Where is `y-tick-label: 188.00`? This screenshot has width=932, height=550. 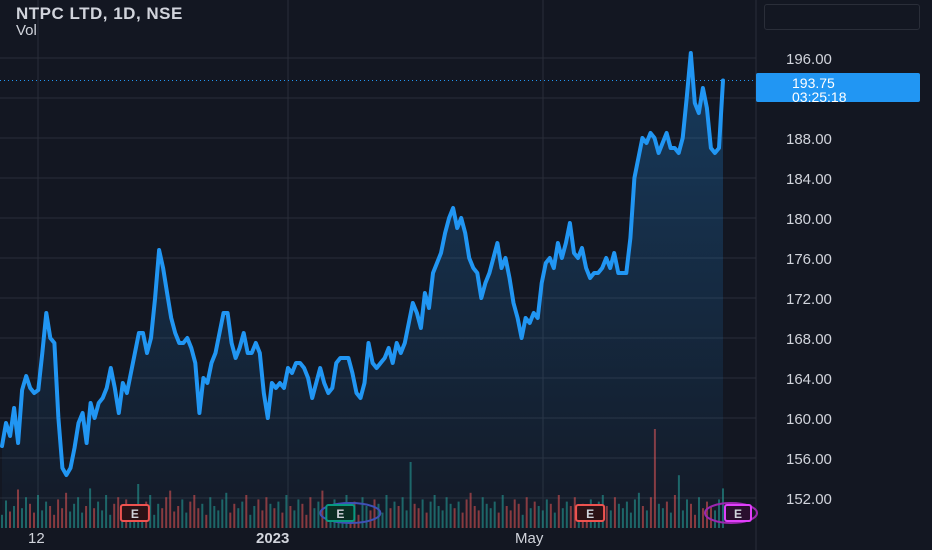 y-tick-label: 188.00 is located at coordinates (809, 139).